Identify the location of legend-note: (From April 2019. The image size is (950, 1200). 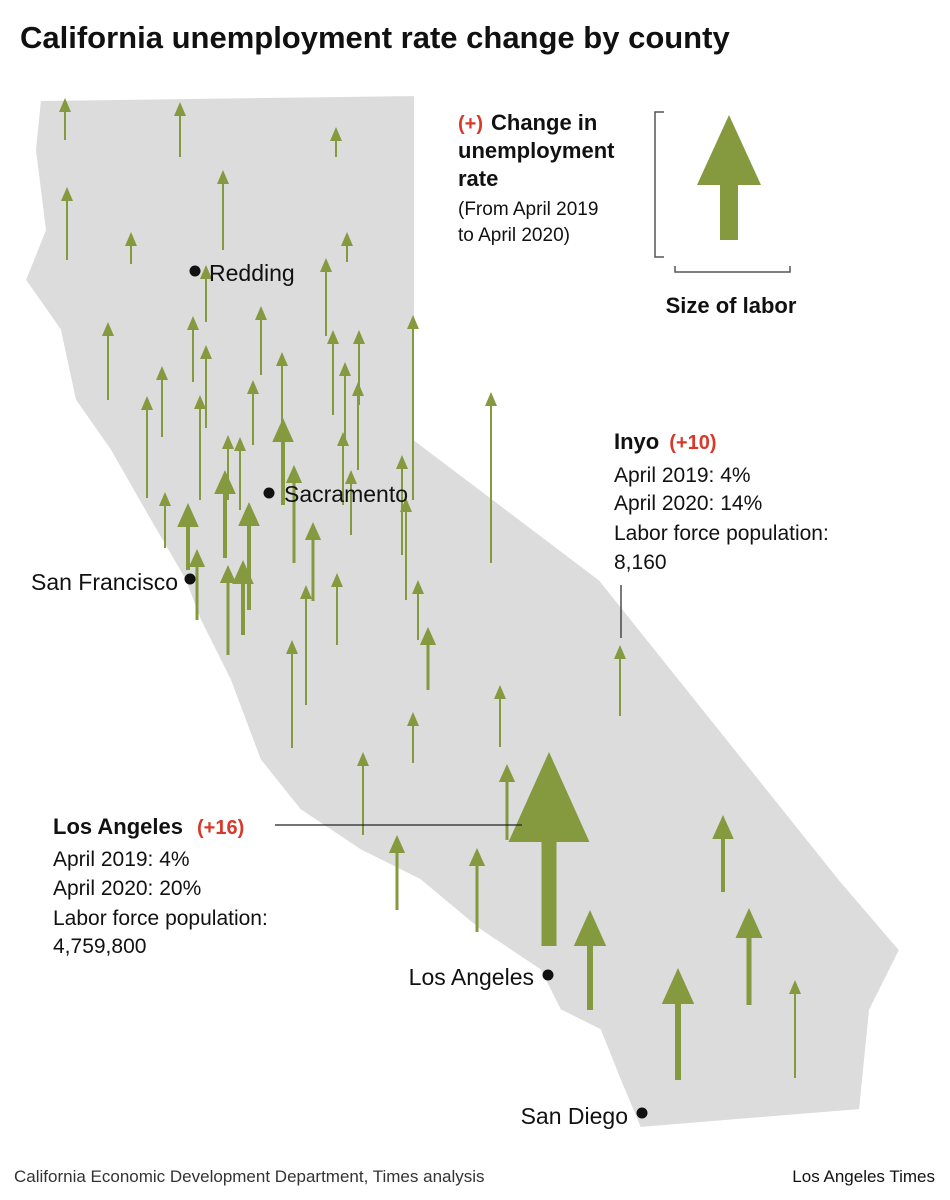
(528, 209).